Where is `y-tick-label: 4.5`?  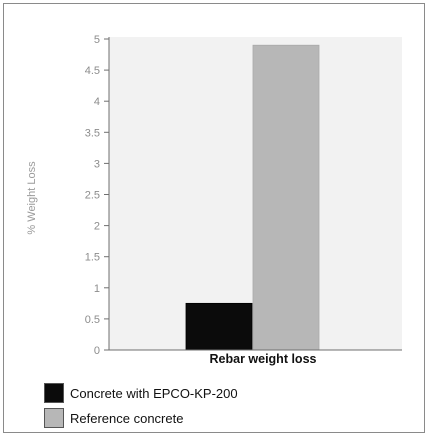
y-tick-label: 4.5 is located at coordinates (92, 71).